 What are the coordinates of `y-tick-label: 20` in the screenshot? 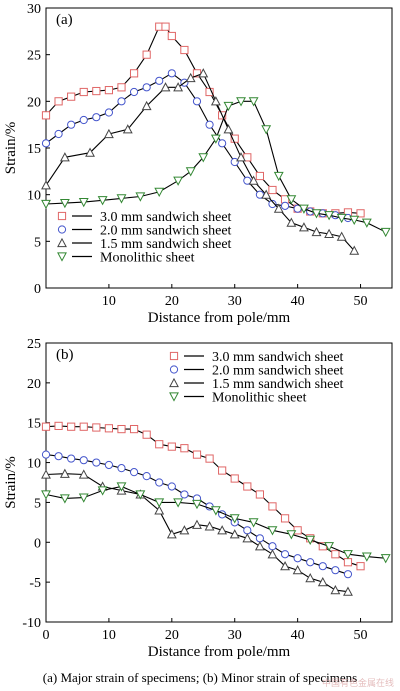 It's located at (34, 102).